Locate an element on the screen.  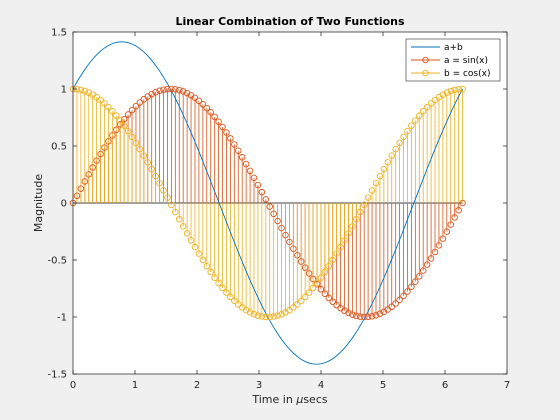
legend-marker-cos is located at coordinates (425, 73).